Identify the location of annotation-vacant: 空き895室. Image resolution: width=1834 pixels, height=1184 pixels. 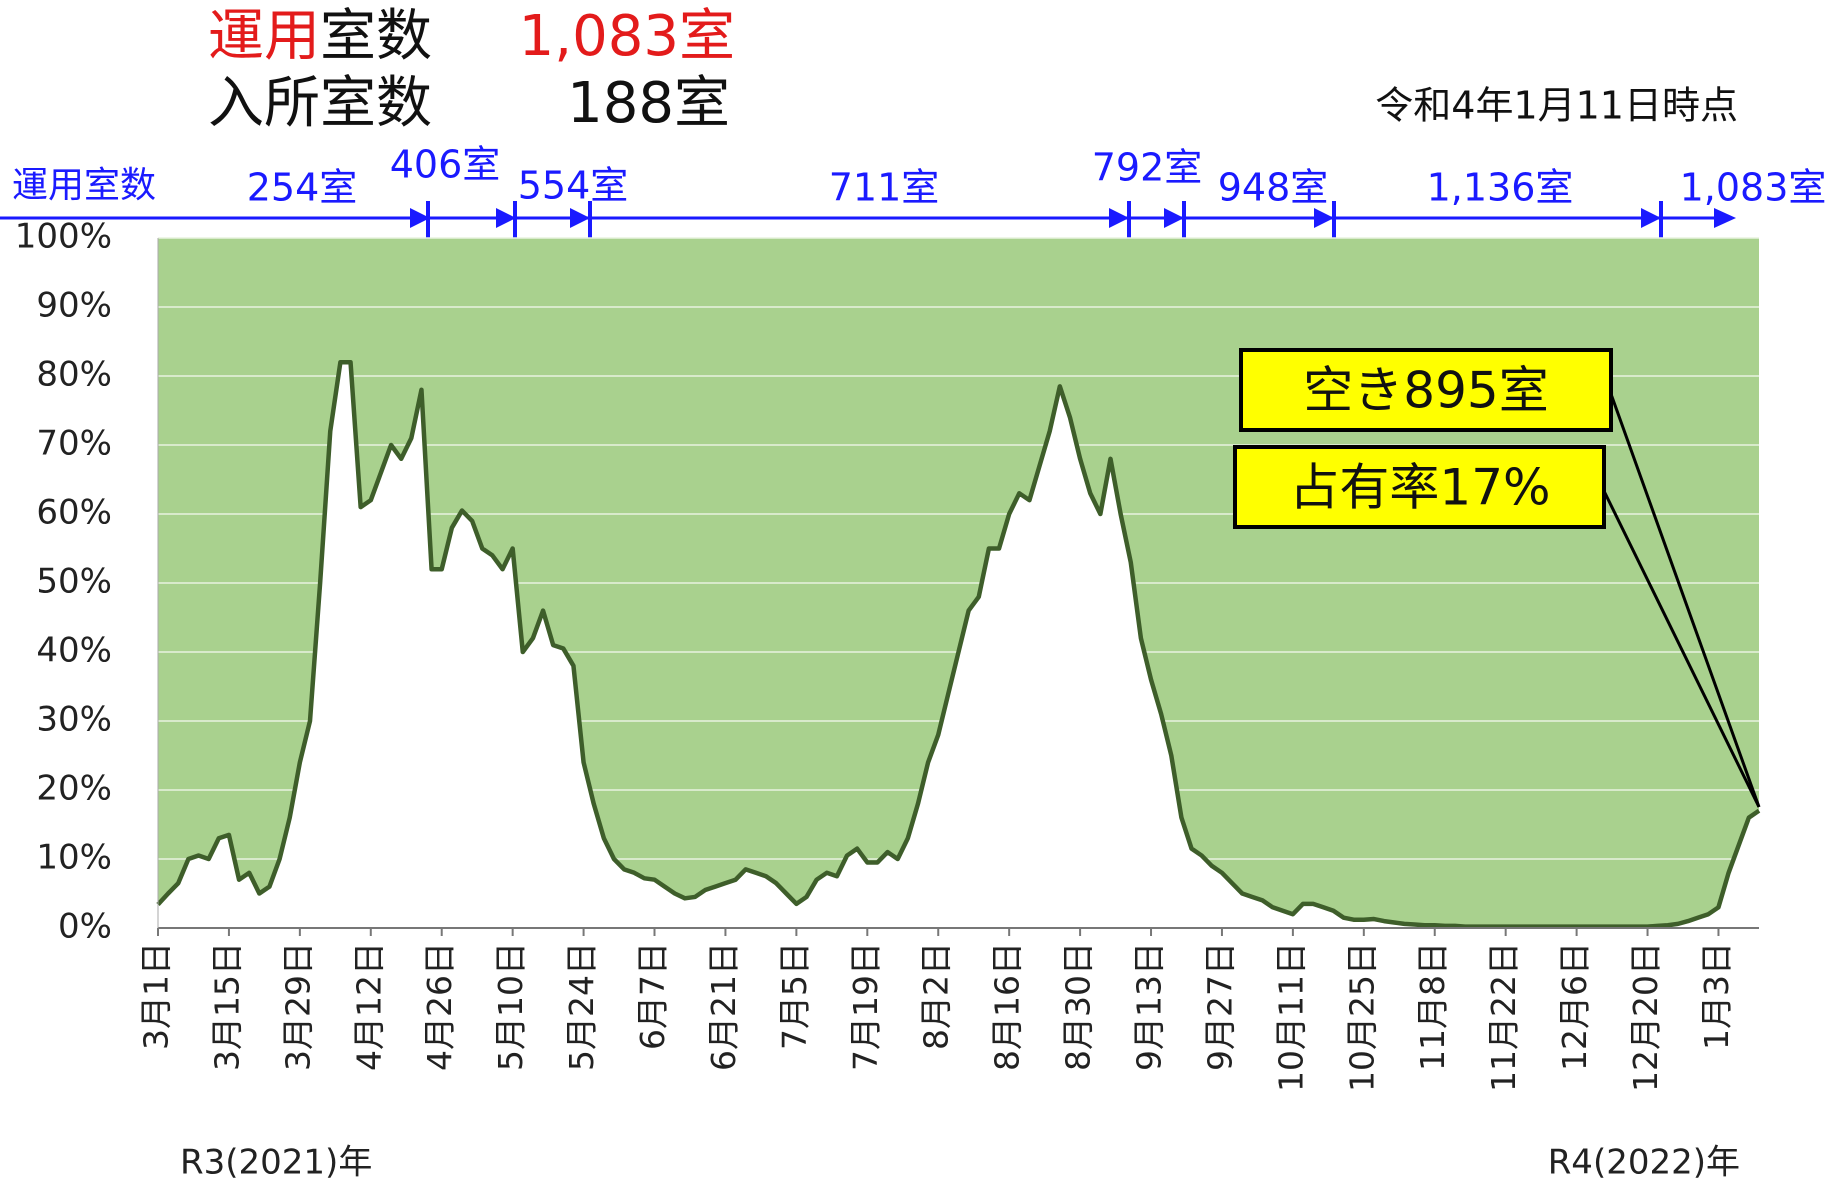
(1425, 391).